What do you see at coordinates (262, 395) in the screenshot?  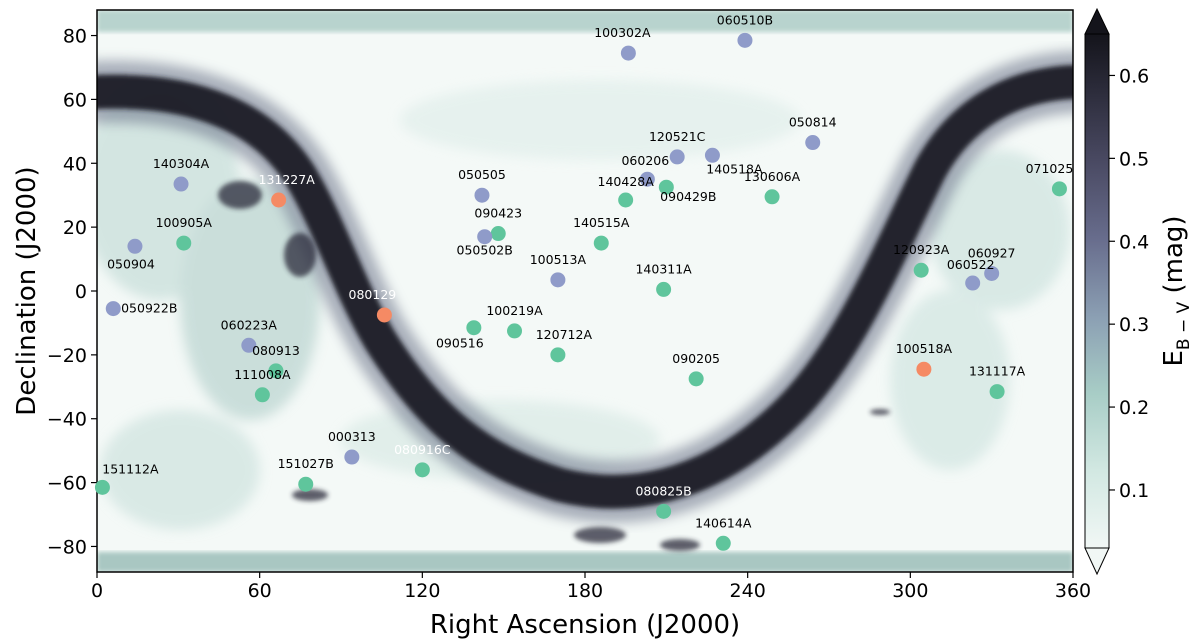 I see `grb-point-111008A` at bounding box center [262, 395].